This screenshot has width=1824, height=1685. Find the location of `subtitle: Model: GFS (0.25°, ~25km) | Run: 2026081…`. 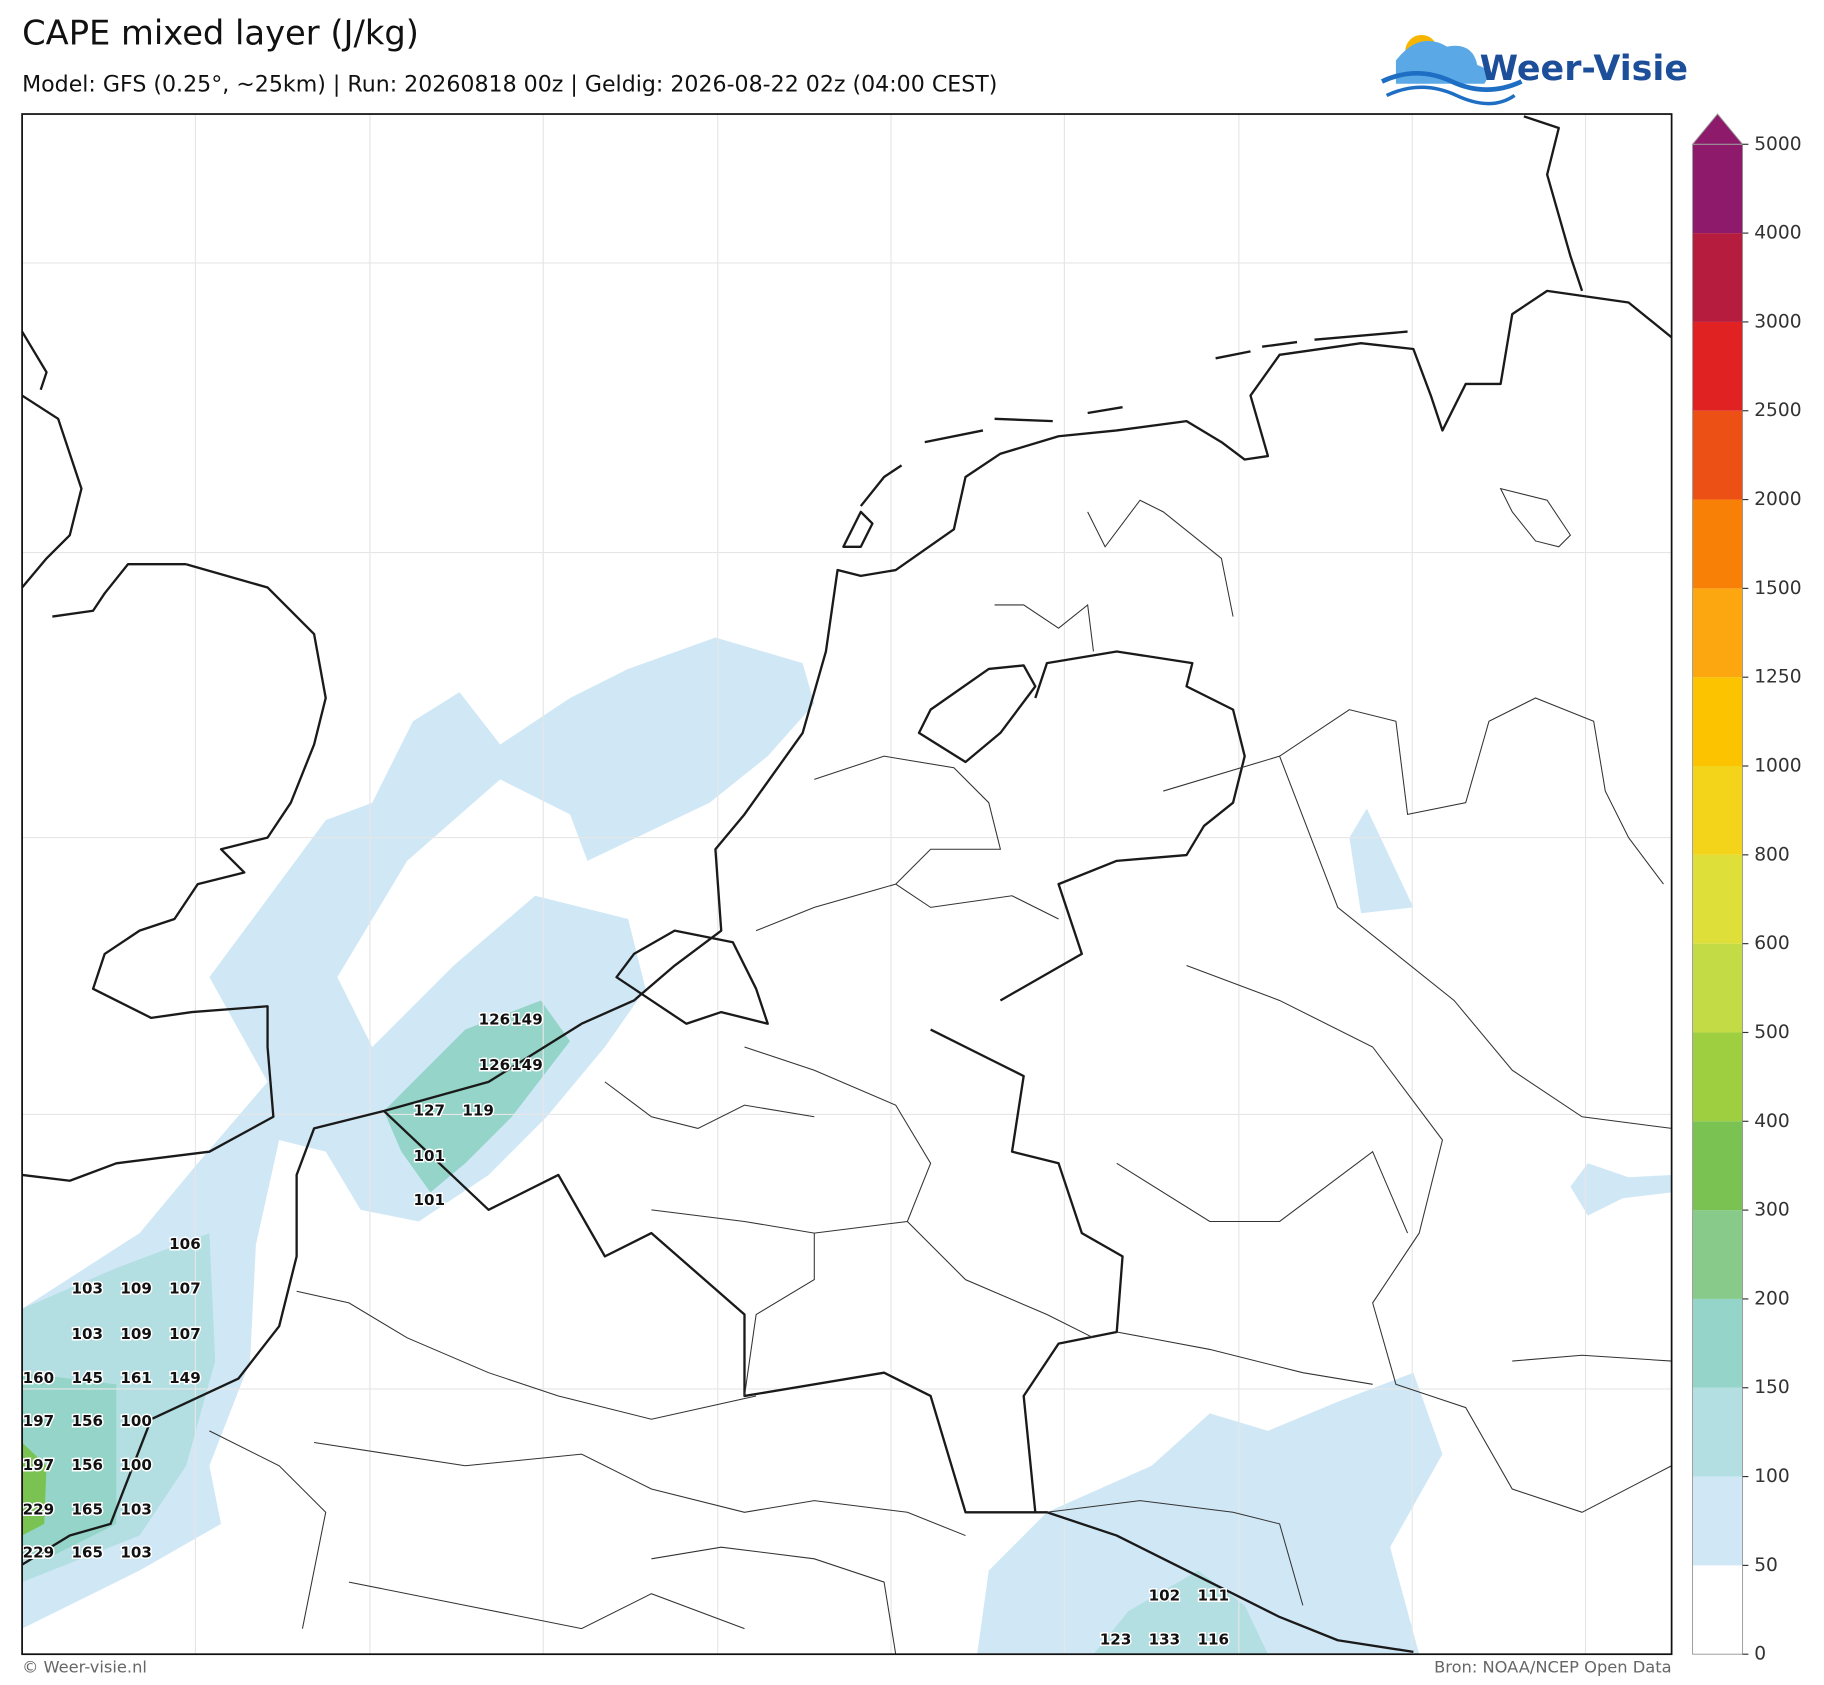

subtitle: Model: GFS (0.25°, ~25km) | Run: 2026081… is located at coordinates (509, 84).